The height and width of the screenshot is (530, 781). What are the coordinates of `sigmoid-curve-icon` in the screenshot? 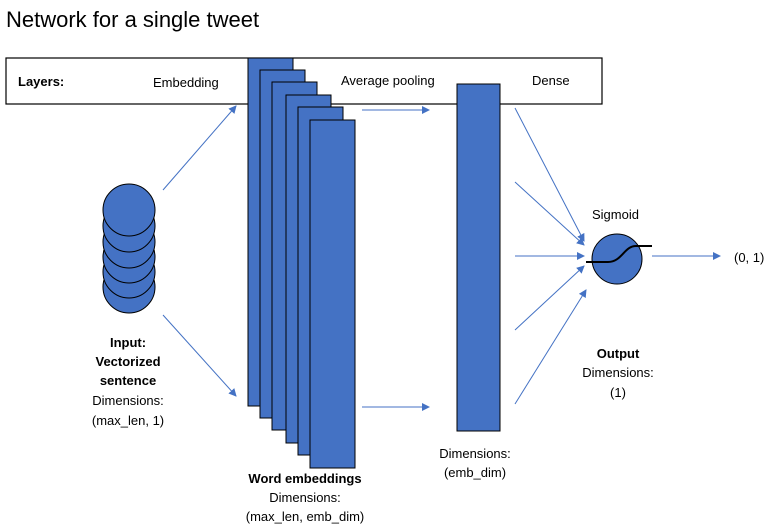 It's located at (619, 254).